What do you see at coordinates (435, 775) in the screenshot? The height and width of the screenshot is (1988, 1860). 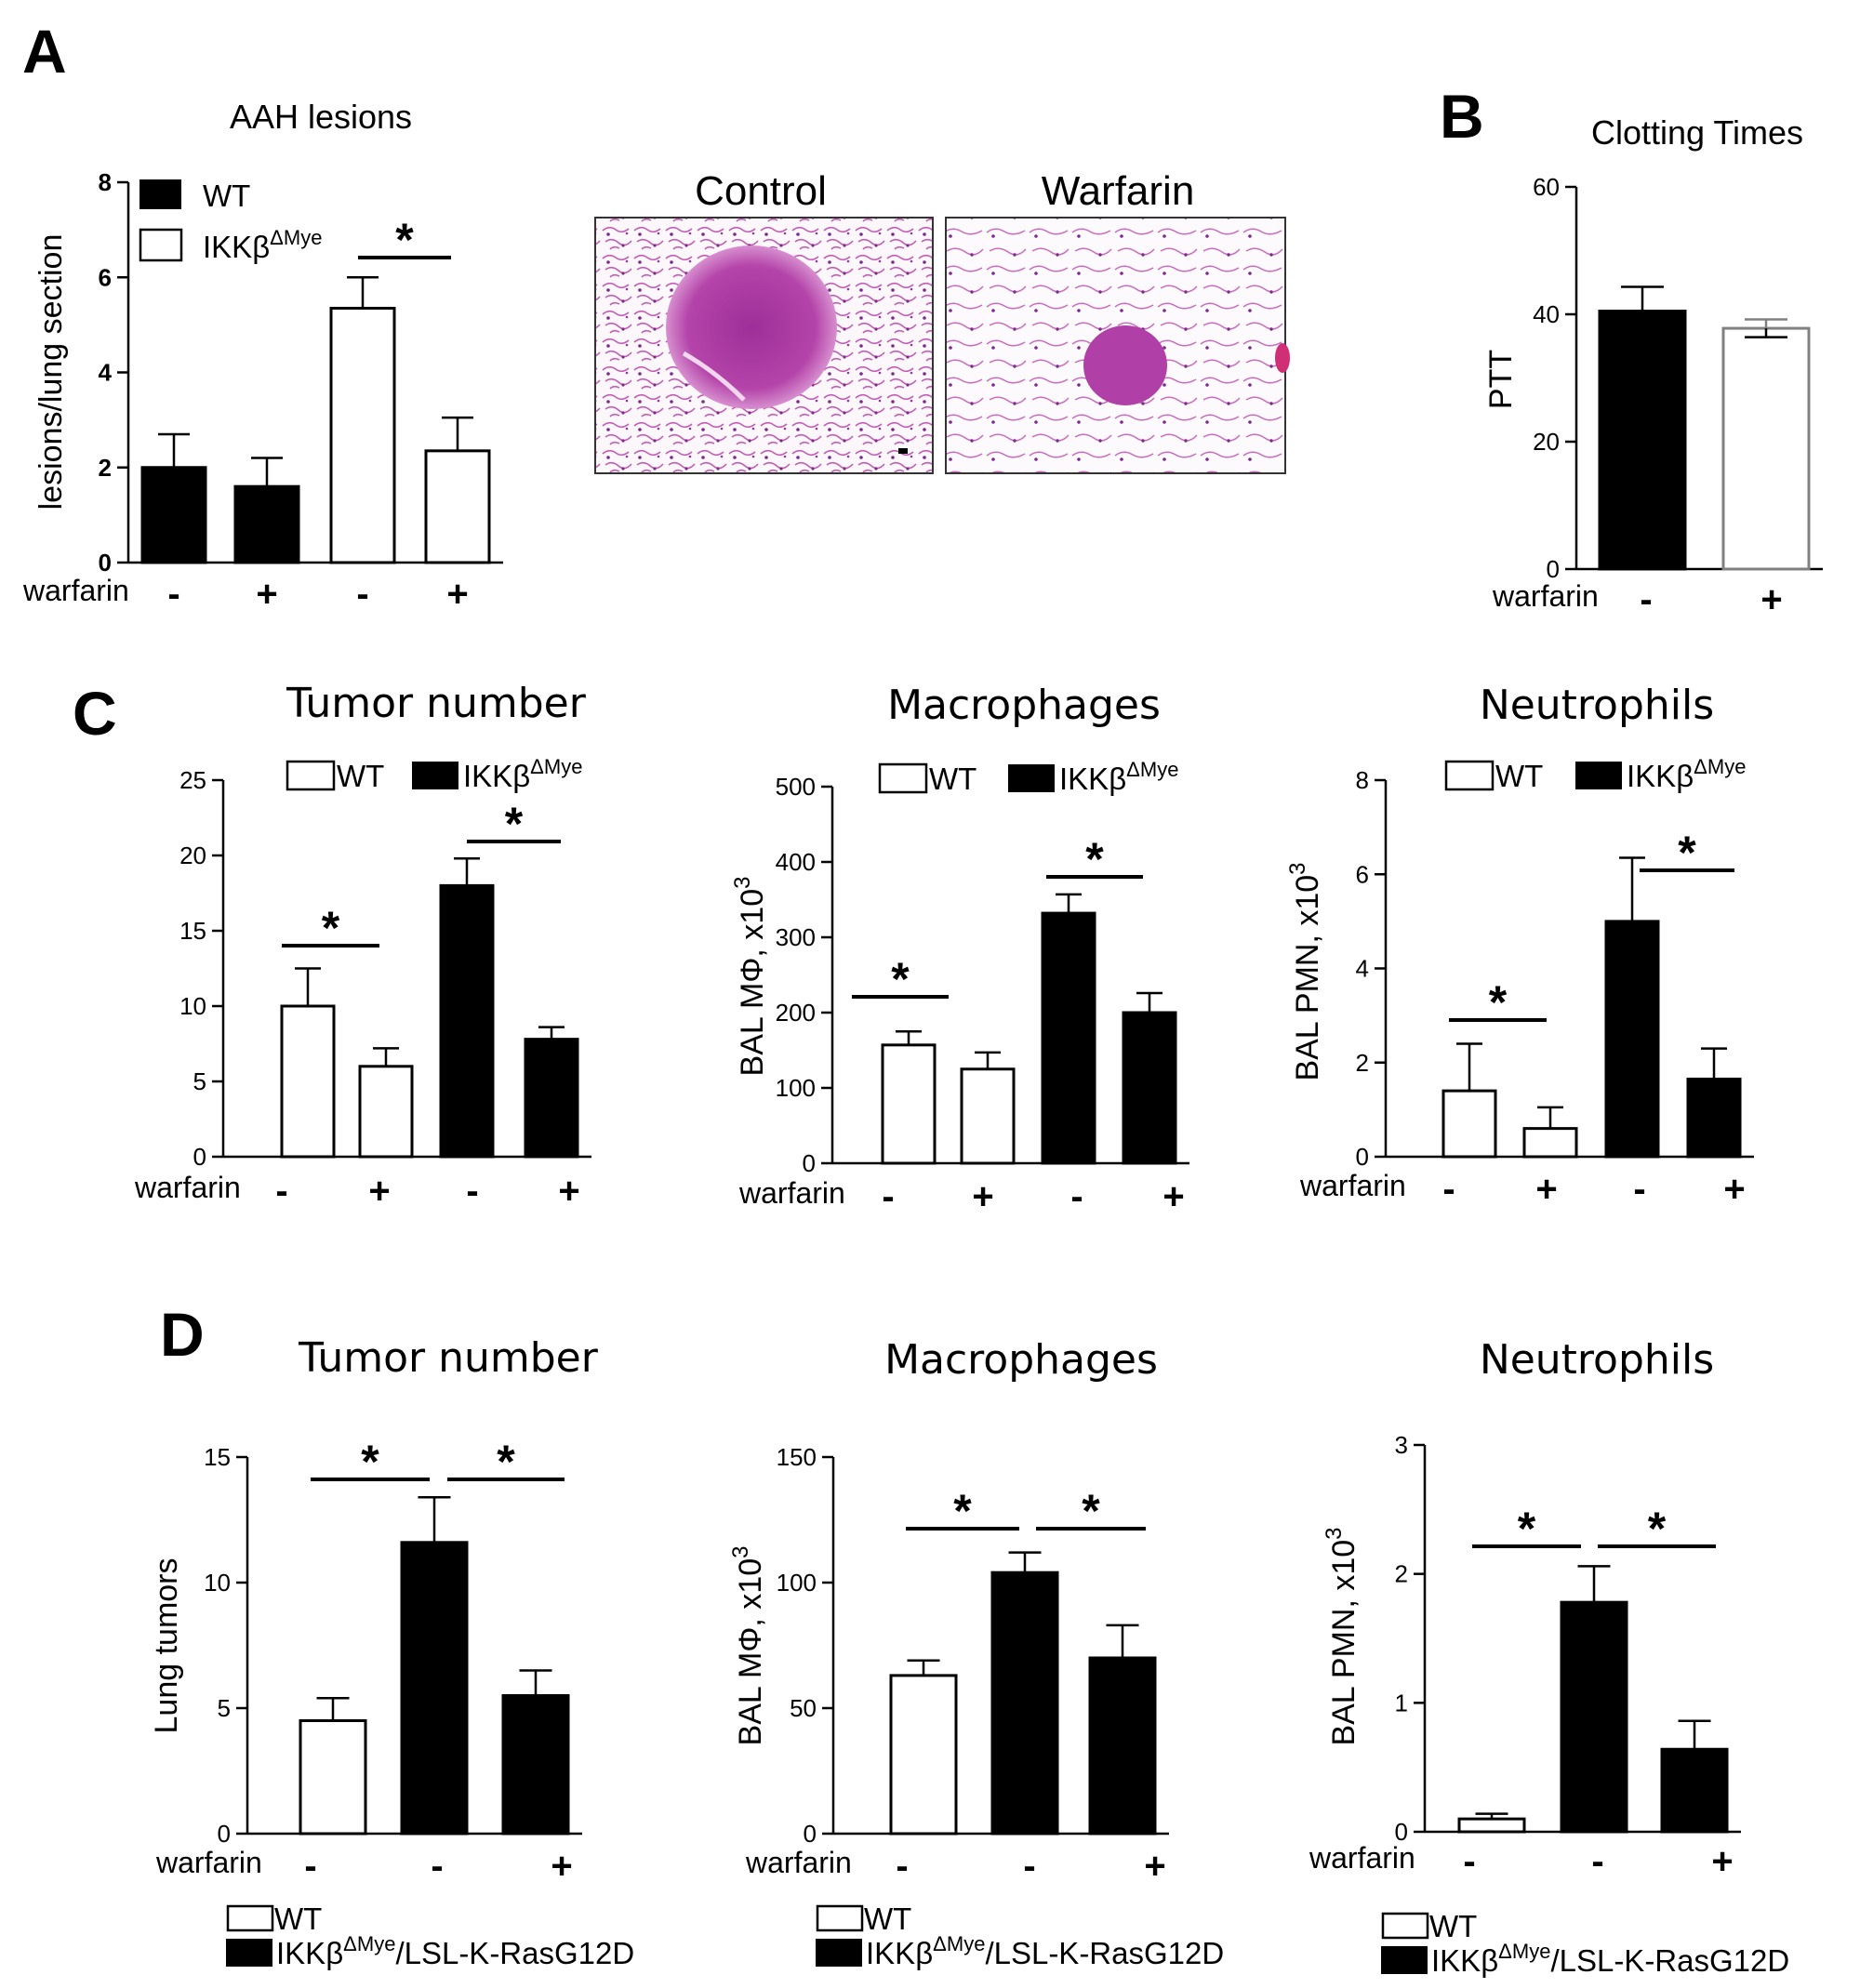 I see `legend-c-tumor-swatch-ikk` at bounding box center [435, 775].